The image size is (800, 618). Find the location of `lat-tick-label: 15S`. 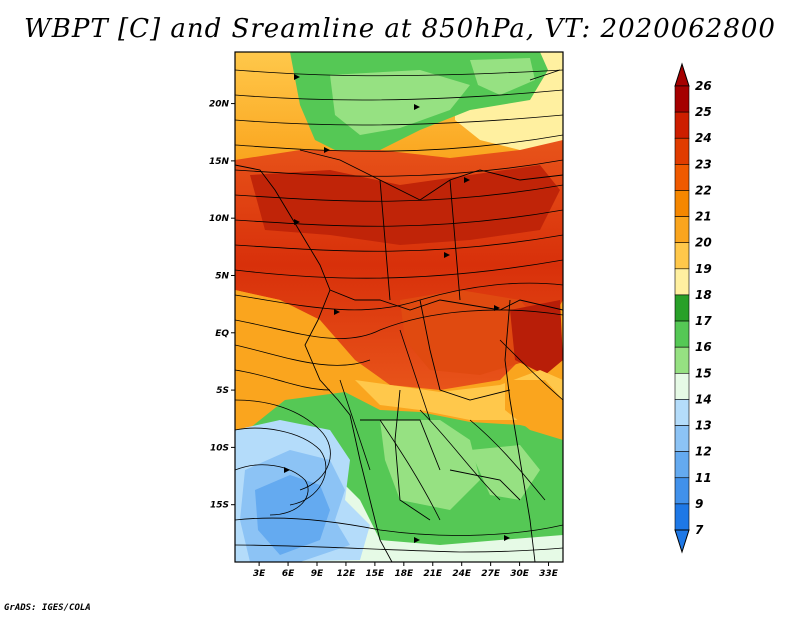

lat-tick-label: 15S is located at coordinates (219, 506).